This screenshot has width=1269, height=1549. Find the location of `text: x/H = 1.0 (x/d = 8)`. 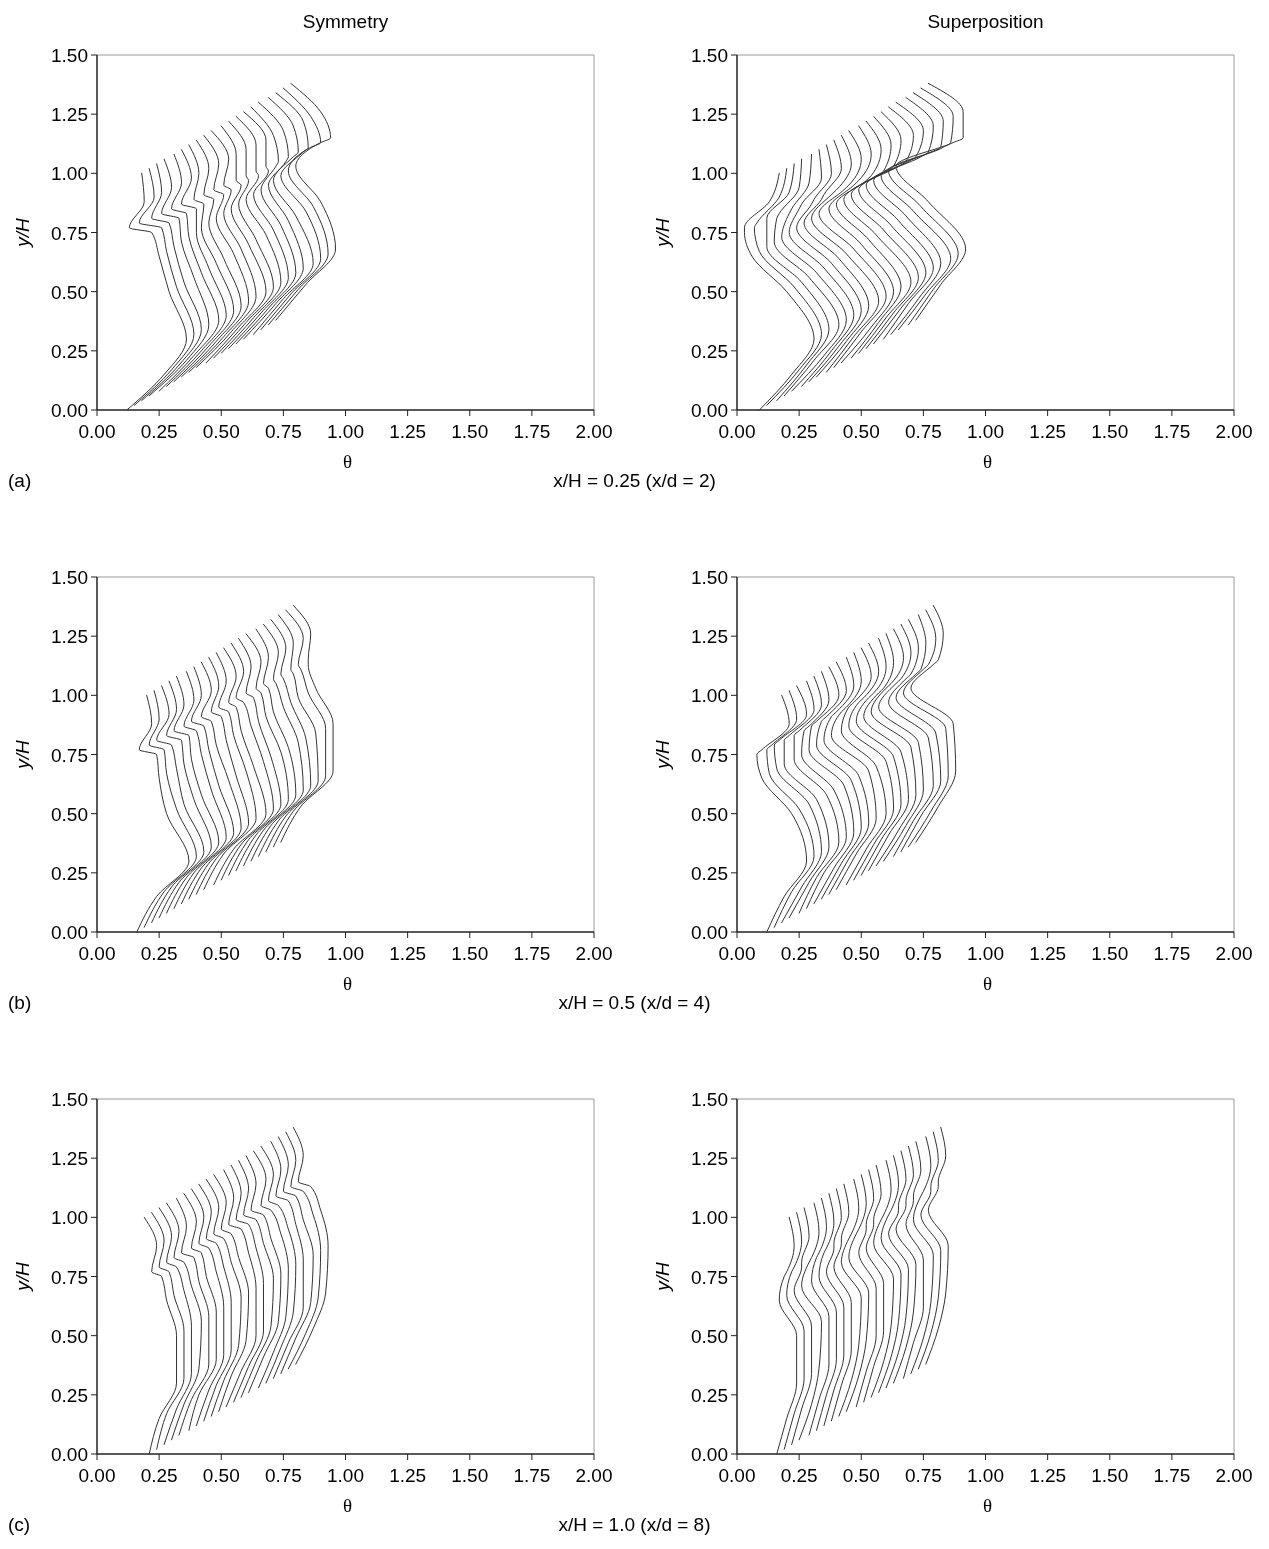

text: x/H = 1.0 (x/d = 8) is located at coordinates (634, 1524).